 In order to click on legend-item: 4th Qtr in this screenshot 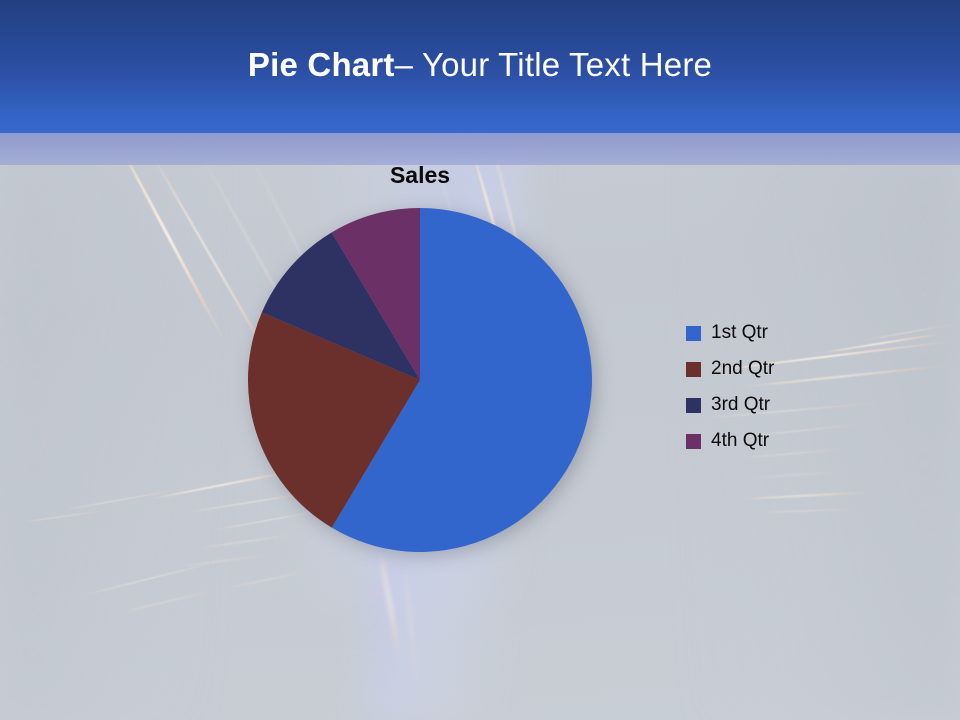, I will do `click(776, 441)`.